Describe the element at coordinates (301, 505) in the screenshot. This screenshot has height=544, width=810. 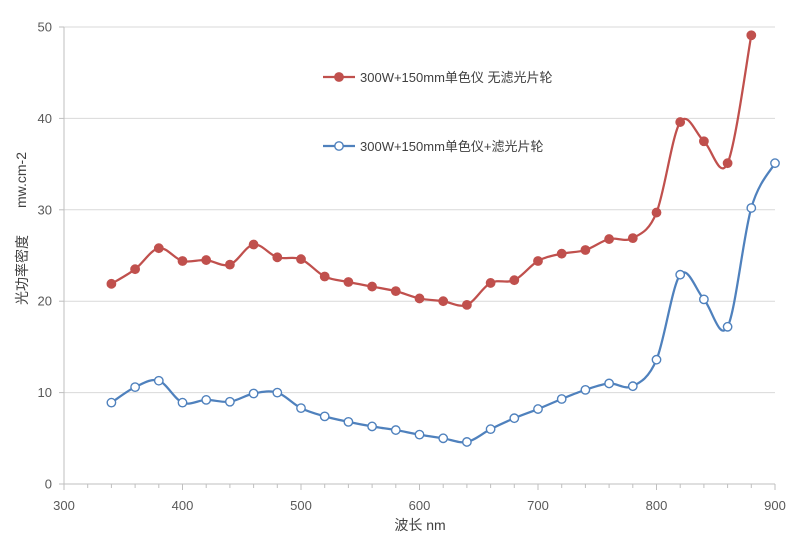
I see `x-tick-label: 500` at that location.